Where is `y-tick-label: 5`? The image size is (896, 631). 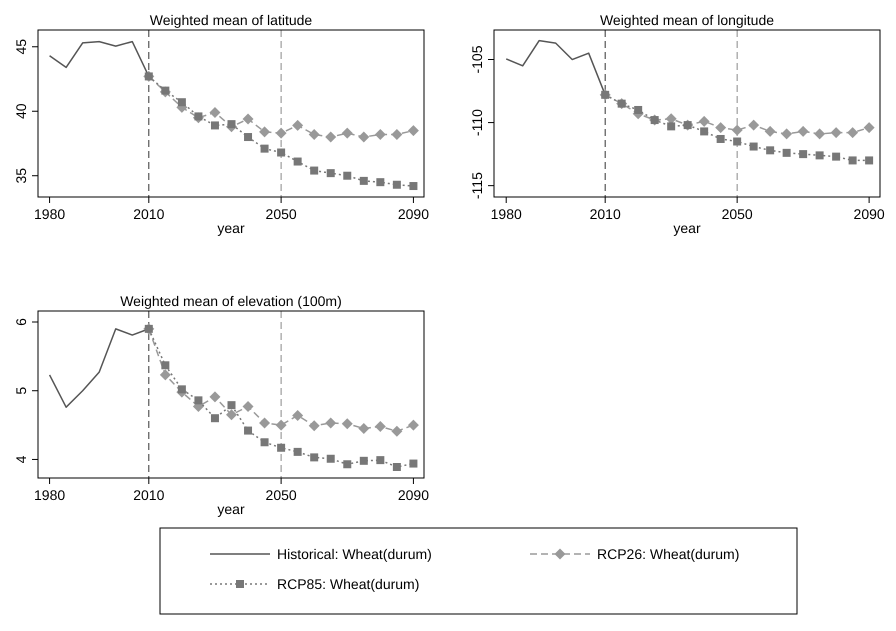 y-tick-label: 5 is located at coordinates (21, 390).